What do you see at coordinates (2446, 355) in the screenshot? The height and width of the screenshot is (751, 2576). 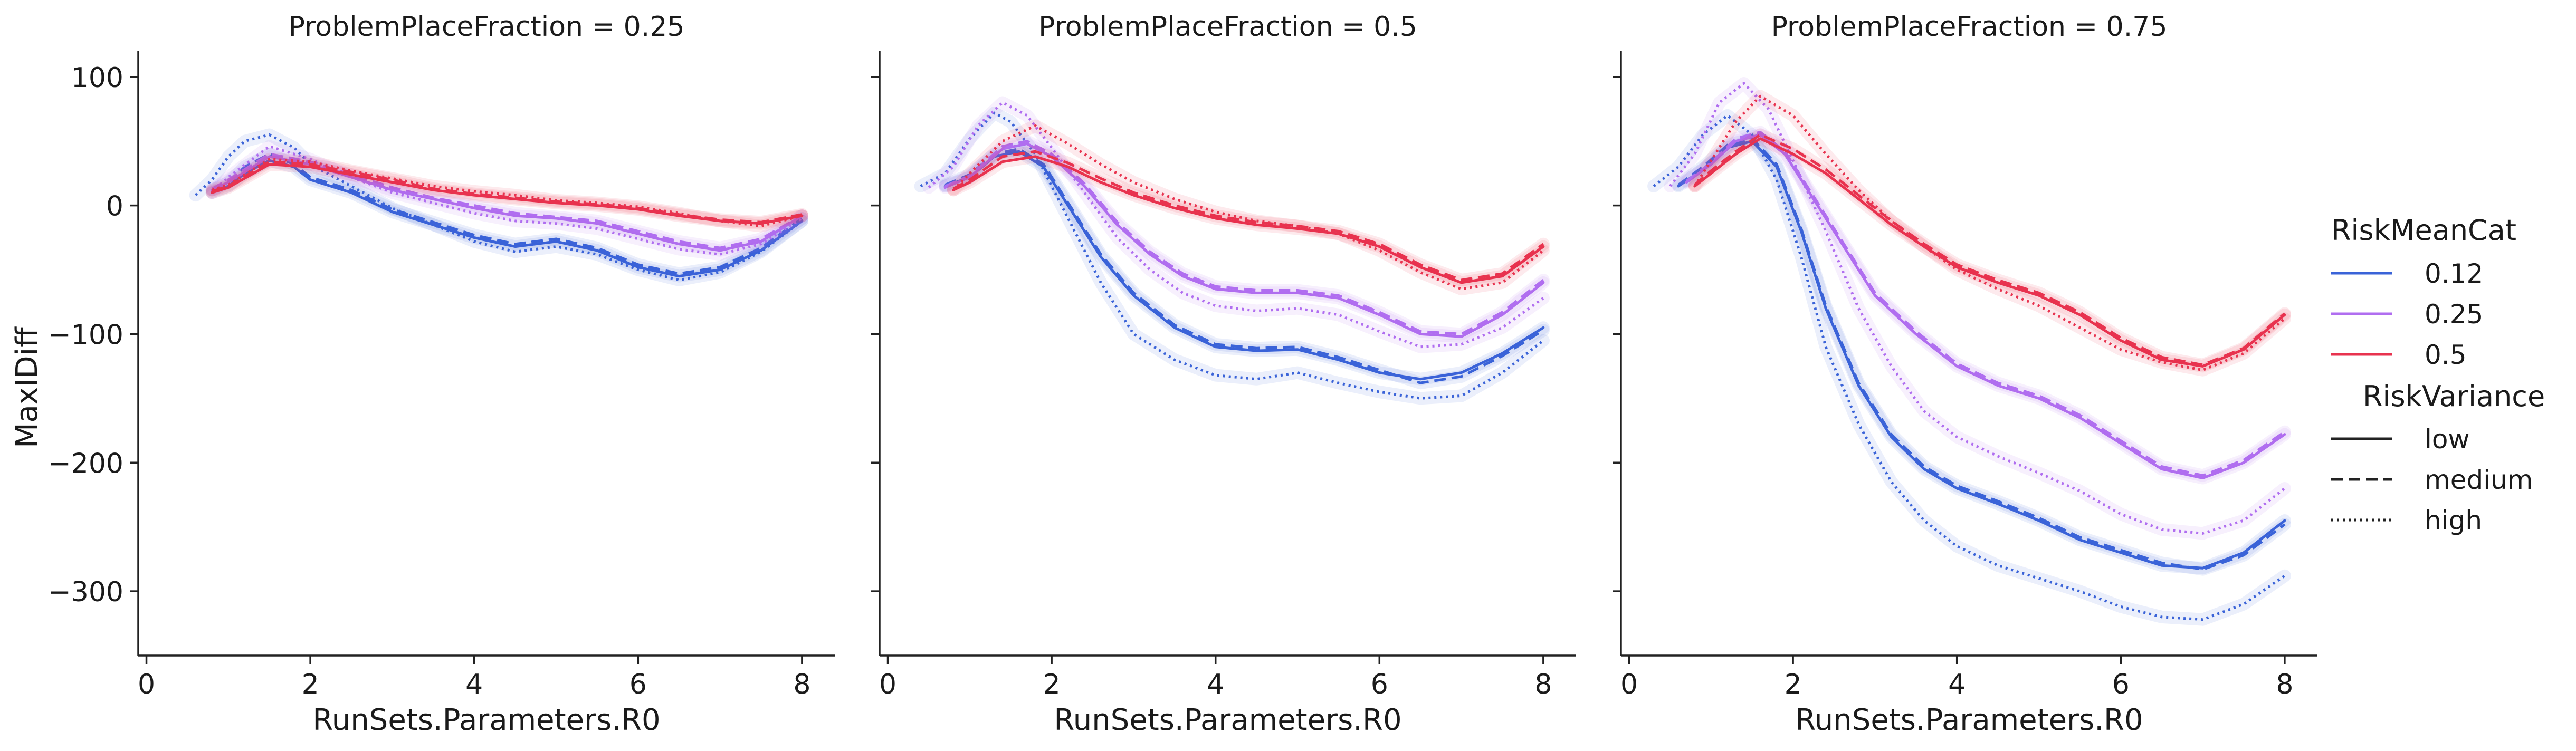 I see `legend-hue-label: 0.5` at bounding box center [2446, 355].